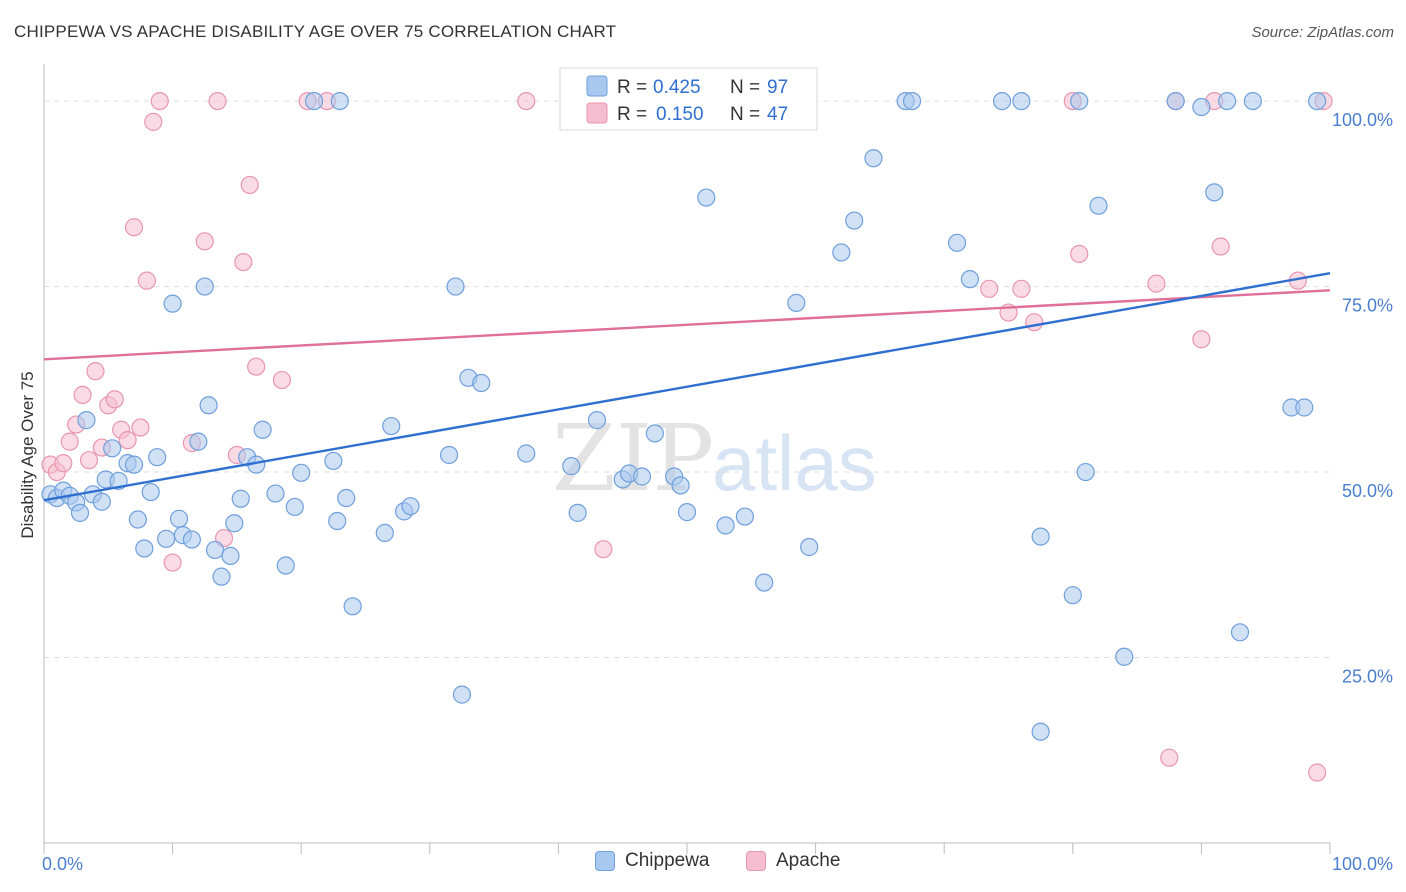 The width and height of the screenshot is (1406, 892). I want to click on legend-r-value-chippewa: 0.425, so click(677, 87).